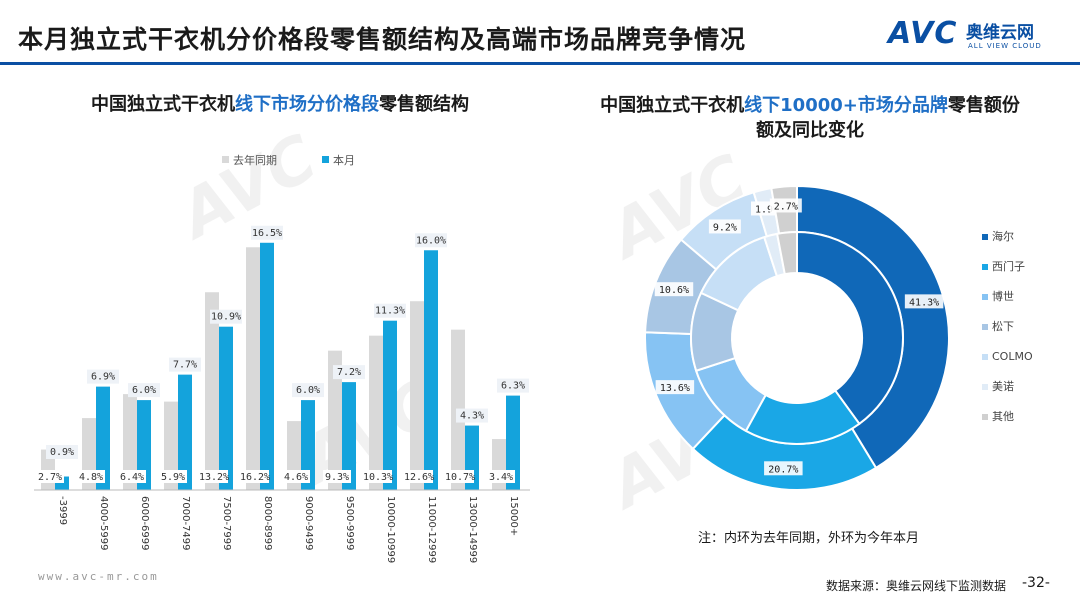 The height and width of the screenshot is (608, 1080). I want to click on data-label-last-year-11: 3.4%, so click(501, 477).